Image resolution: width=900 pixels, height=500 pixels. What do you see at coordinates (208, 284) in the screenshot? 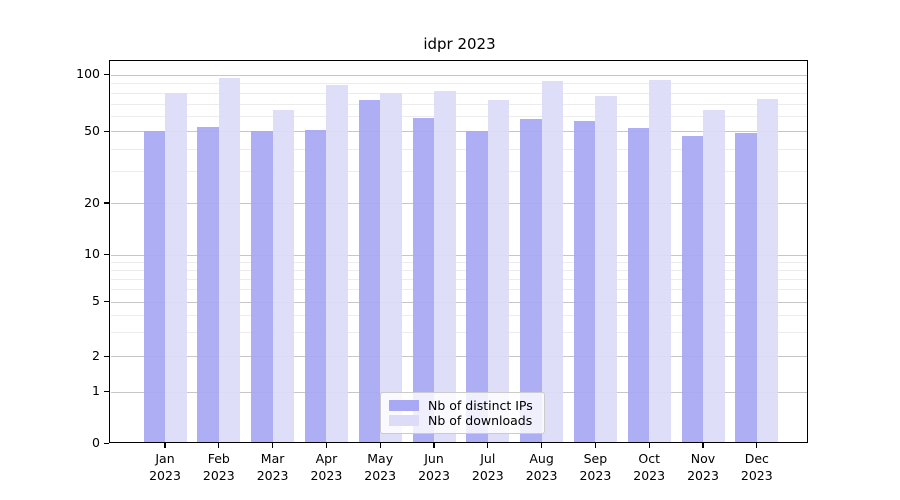
I see `bar-nb-of-distinct-ips-feb-2023` at bounding box center [208, 284].